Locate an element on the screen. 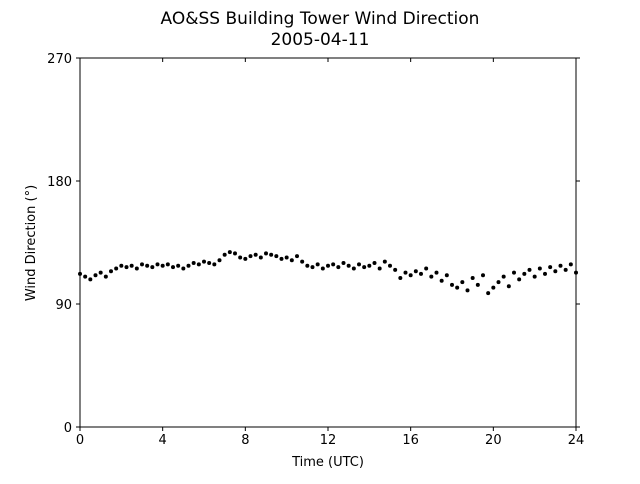  chart-title: AO&SS Building Tower Wind Direction is located at coordinates (320, 19).